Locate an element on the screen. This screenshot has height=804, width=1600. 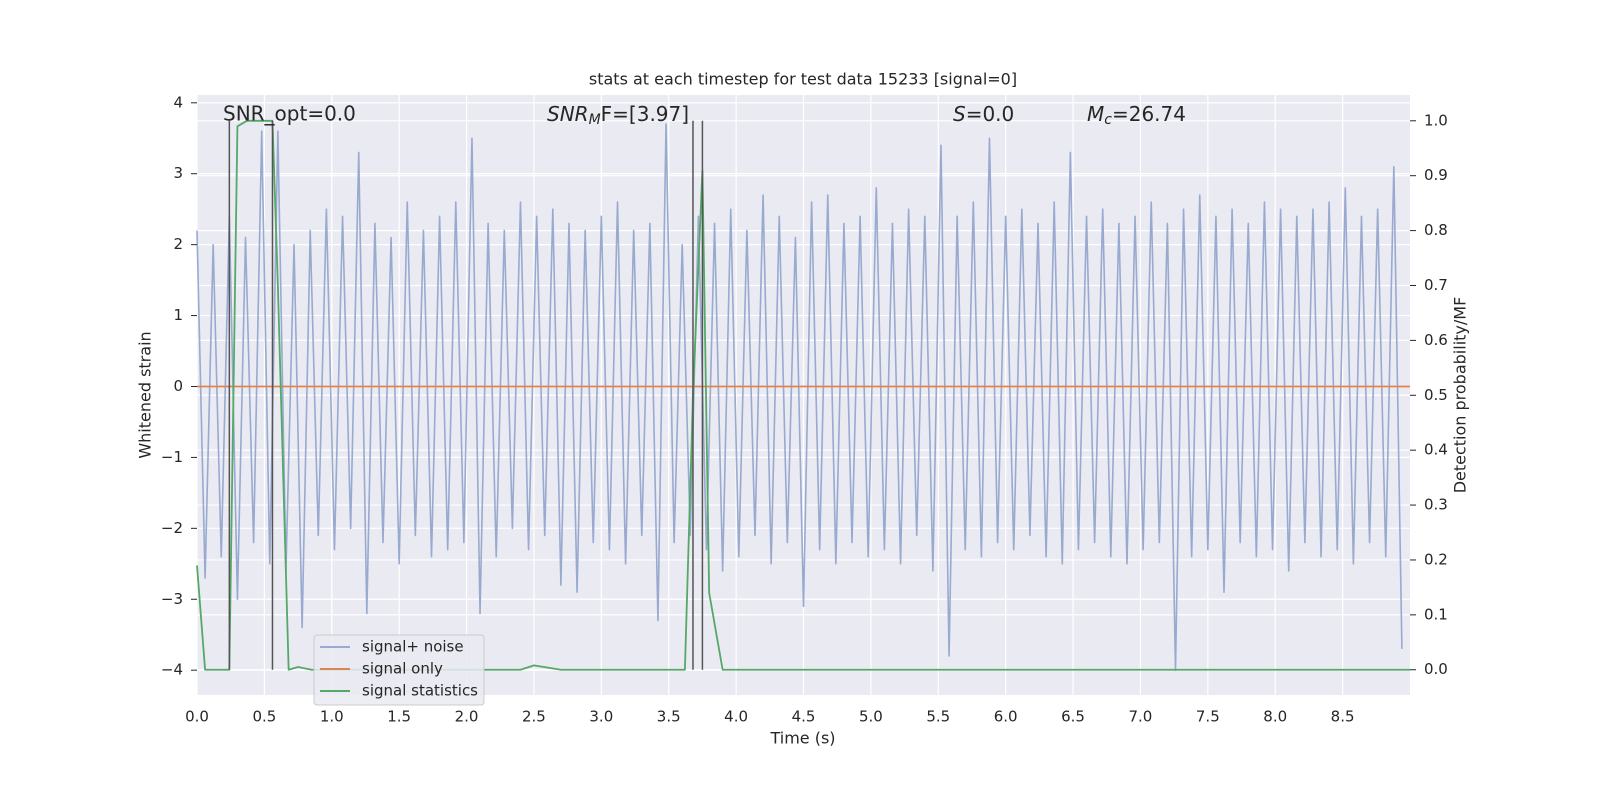
annotation: SNRMF=[3.97] is located at coordinates (618, 115).